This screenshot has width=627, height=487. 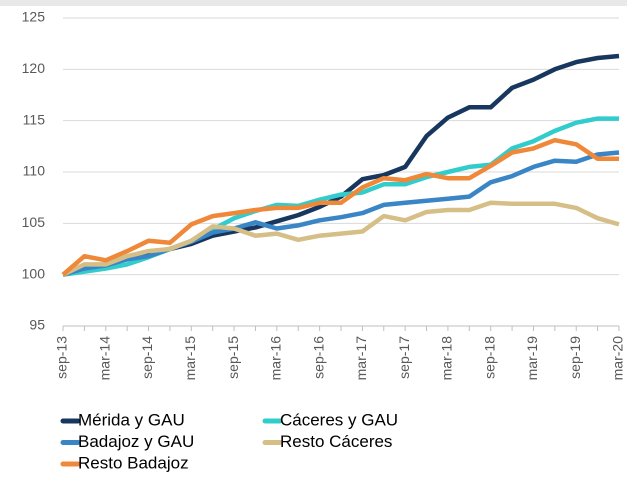 What do you see at coordinates (489, 357) in the screenshot?
I see `x-tick-label: sep-18` at bounding box center [489, 357].